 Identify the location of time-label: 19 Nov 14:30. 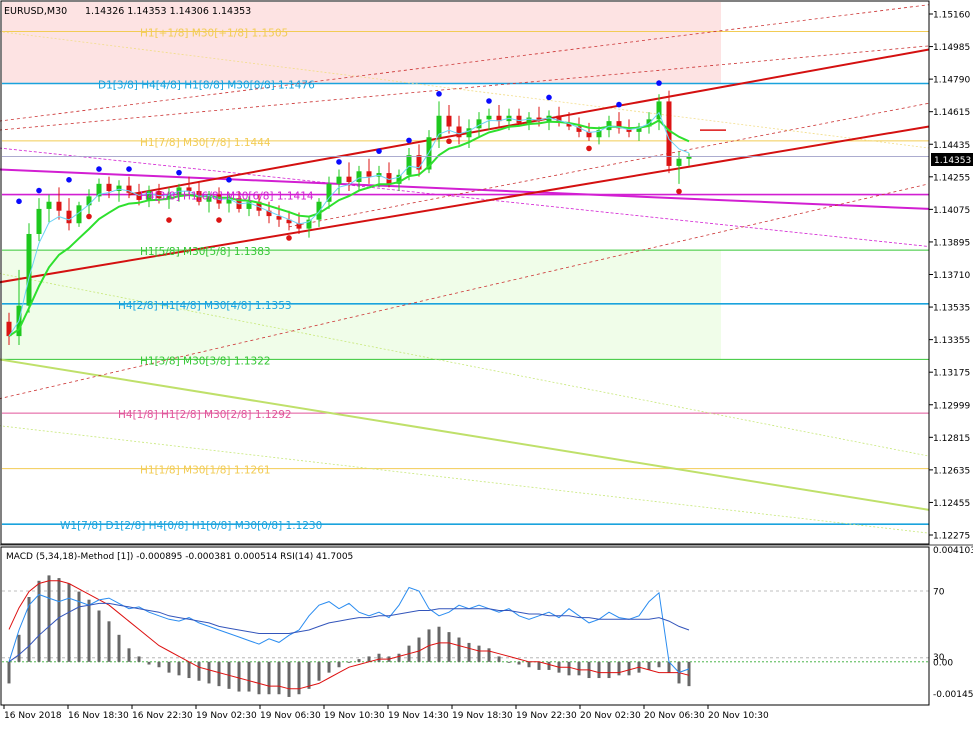
(418, 716).